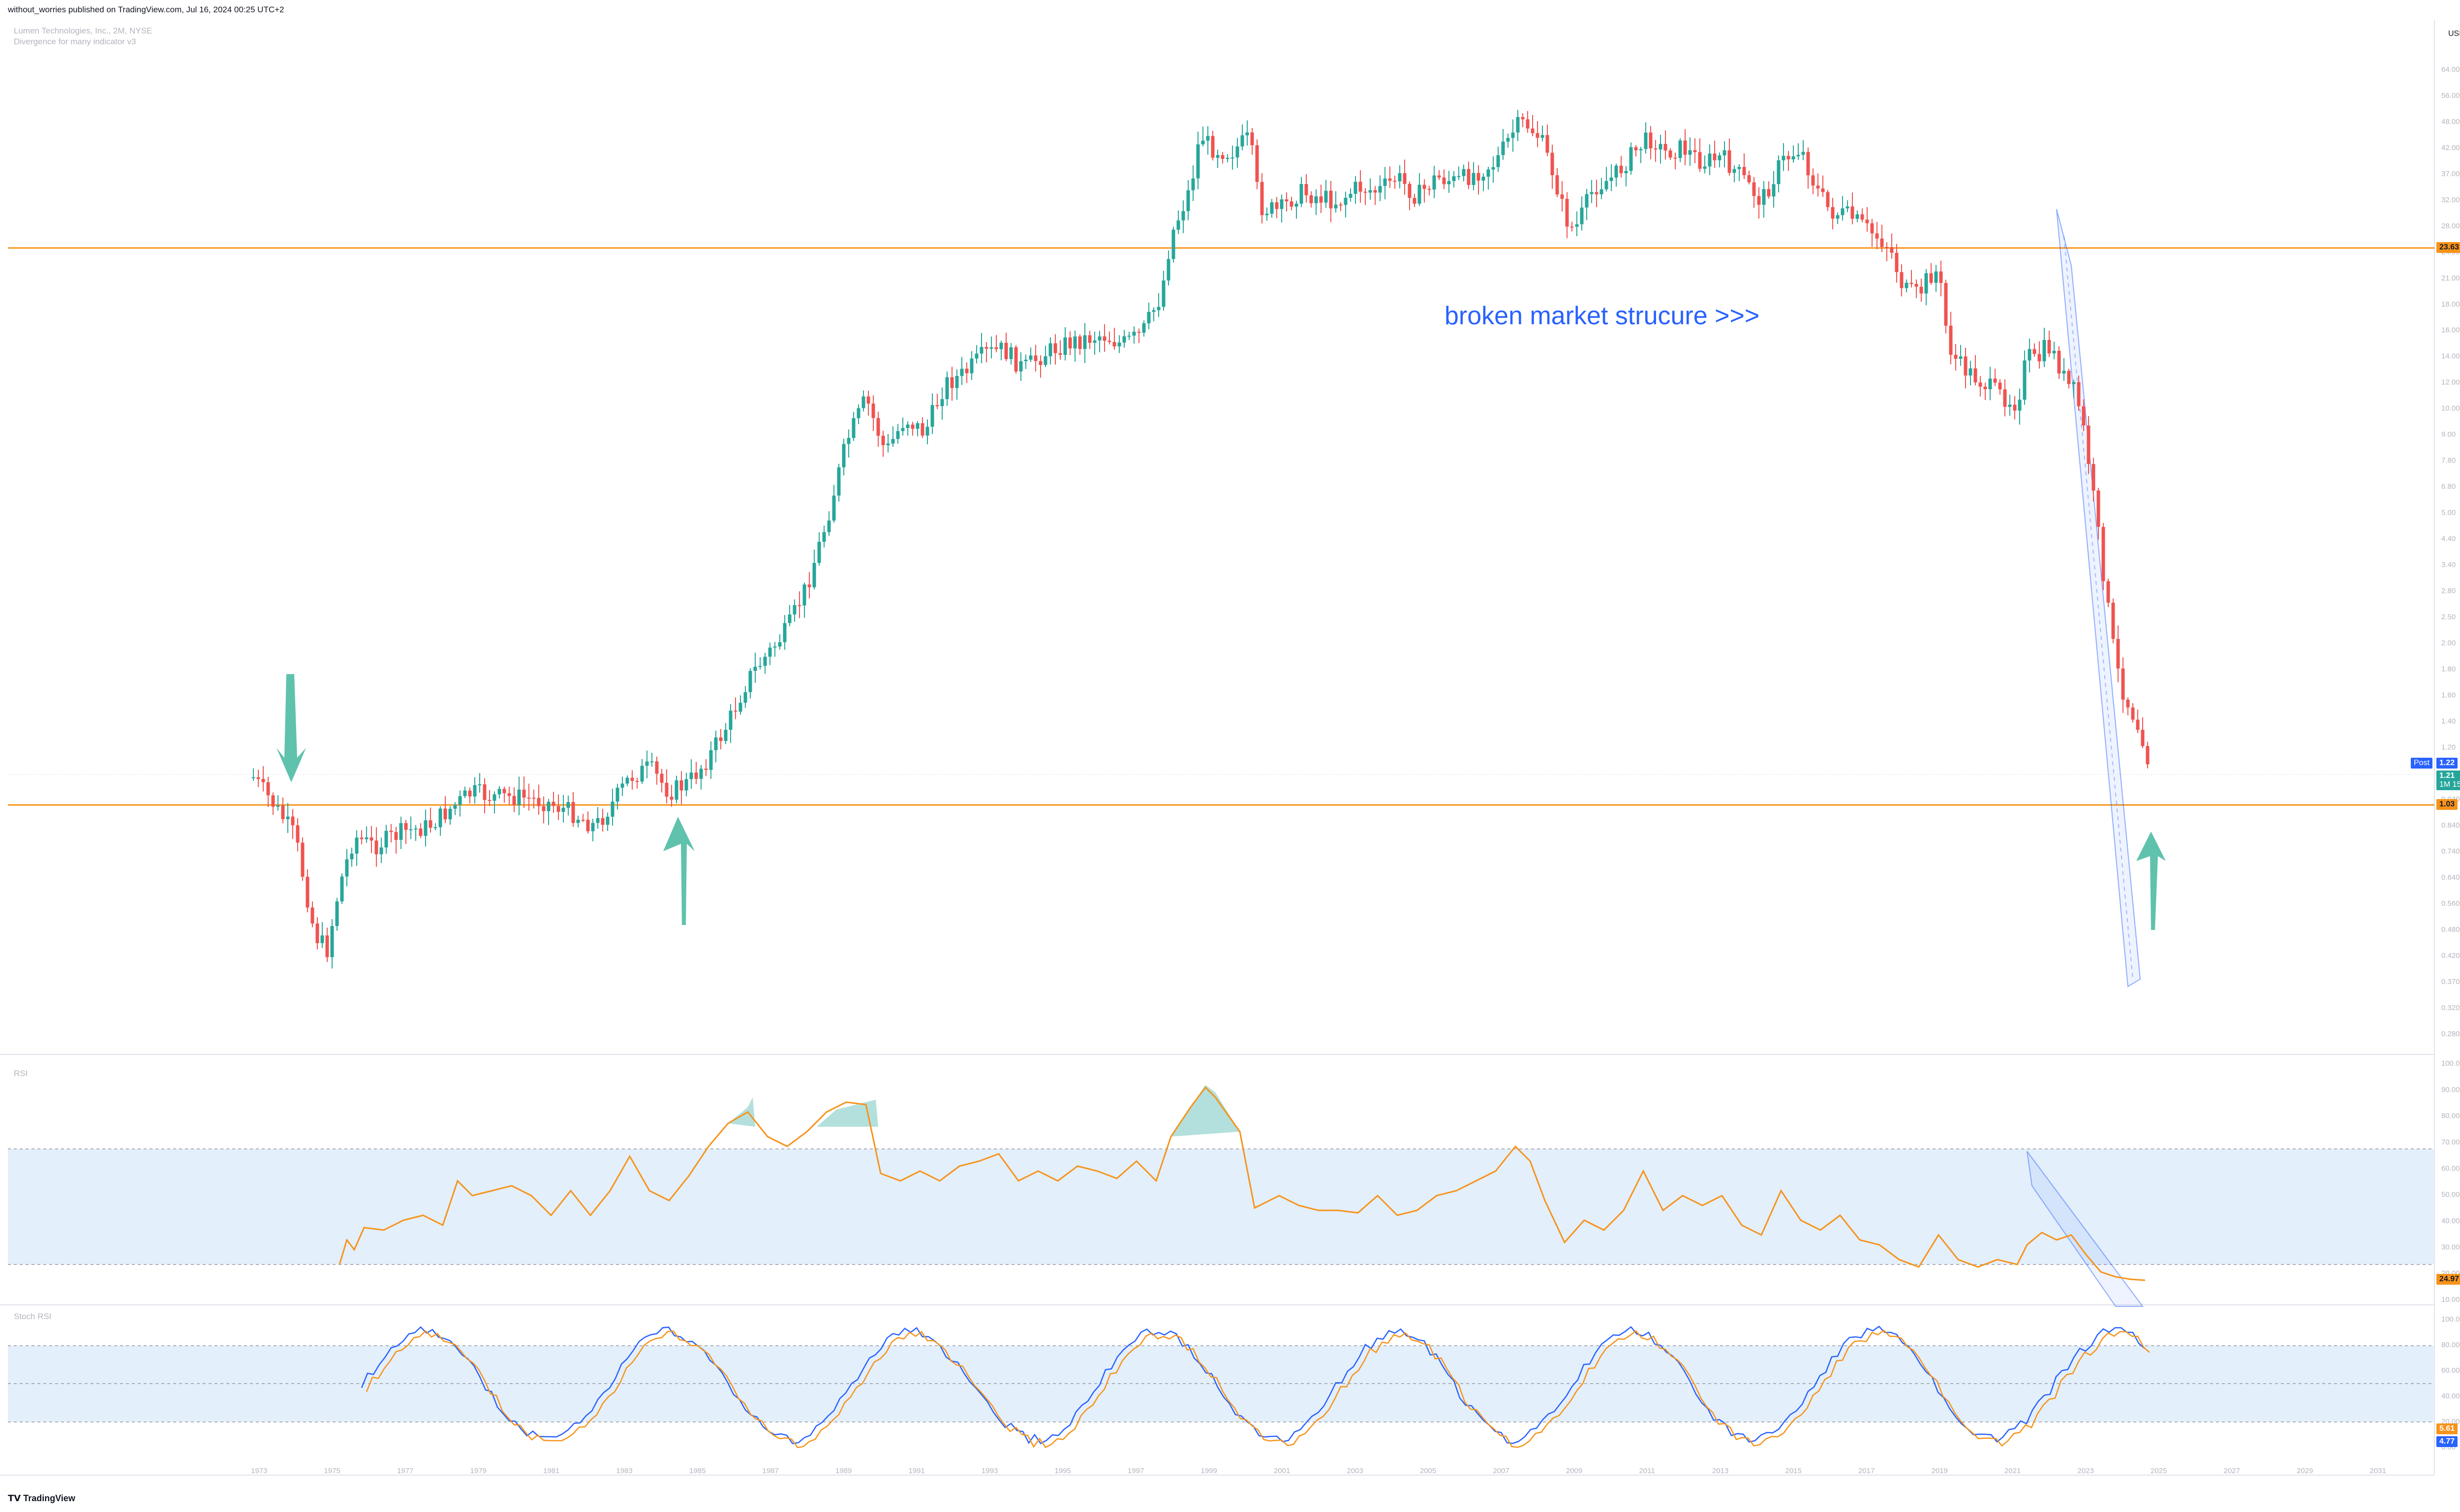 The width and height of the screenshot is (2460, 1512). Describe the element at coordinates (2085, 1229) in the screenshot. I see `rsi-channel-drawing` at that location.